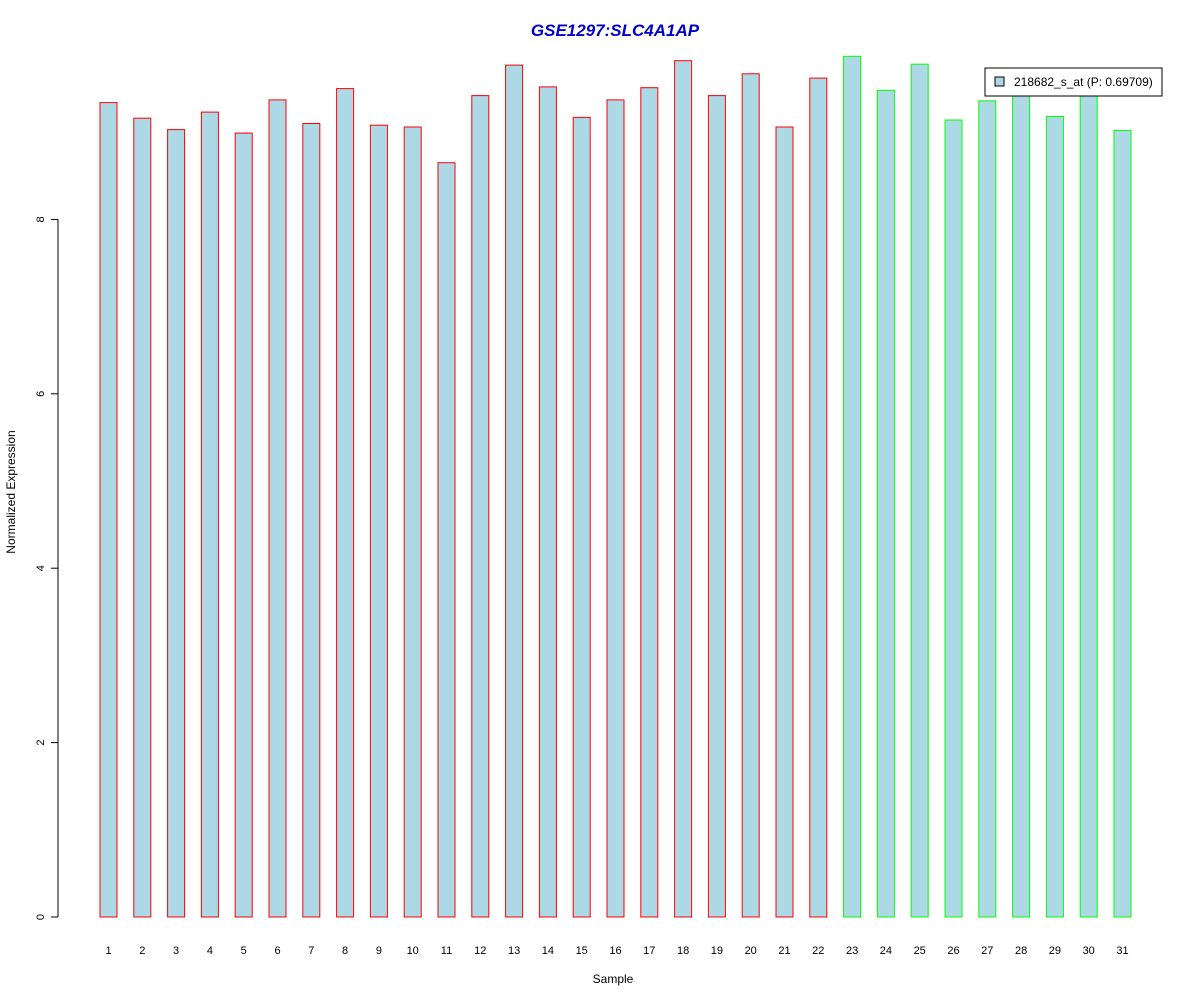 The width and height of the screenshot is (1200, 1000). I want to click on x-tick-label: 18, so click(683, 951).